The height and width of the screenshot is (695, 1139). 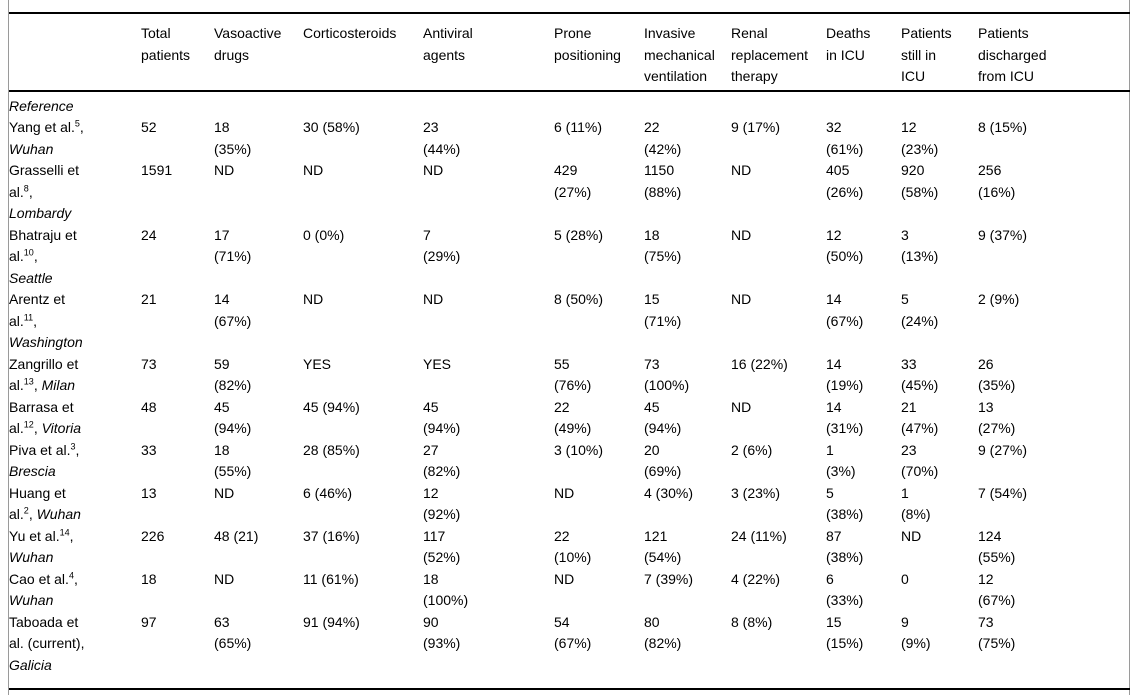 I want to click on data-cell: 11 (61%), so click(x=331, y=578).